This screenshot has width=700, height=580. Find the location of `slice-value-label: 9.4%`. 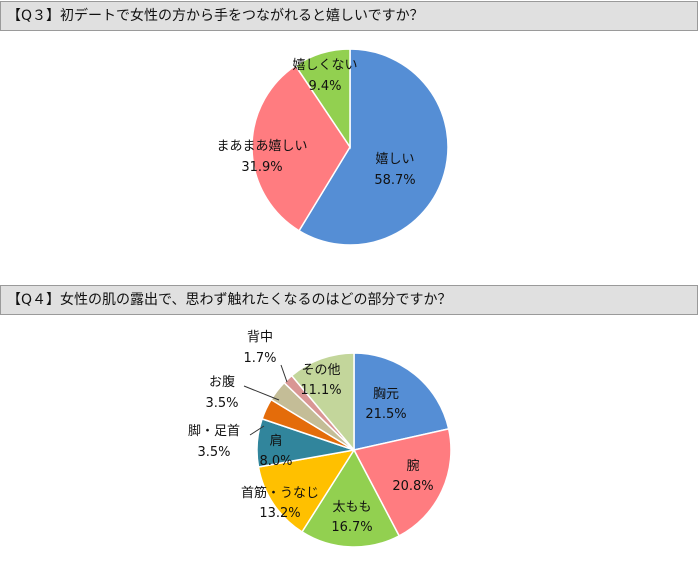

slice-value-label: 9.4% is located at coordinates (324, 86).